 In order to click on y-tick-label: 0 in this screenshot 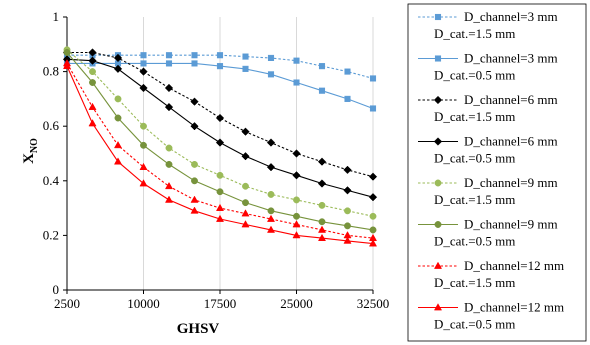, I will do `click(56, 289)`.